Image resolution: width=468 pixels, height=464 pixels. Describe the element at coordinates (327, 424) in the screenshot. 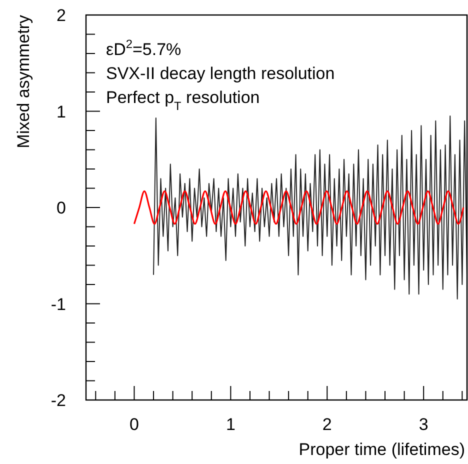

I see `x-tick-label: 2` at that location.